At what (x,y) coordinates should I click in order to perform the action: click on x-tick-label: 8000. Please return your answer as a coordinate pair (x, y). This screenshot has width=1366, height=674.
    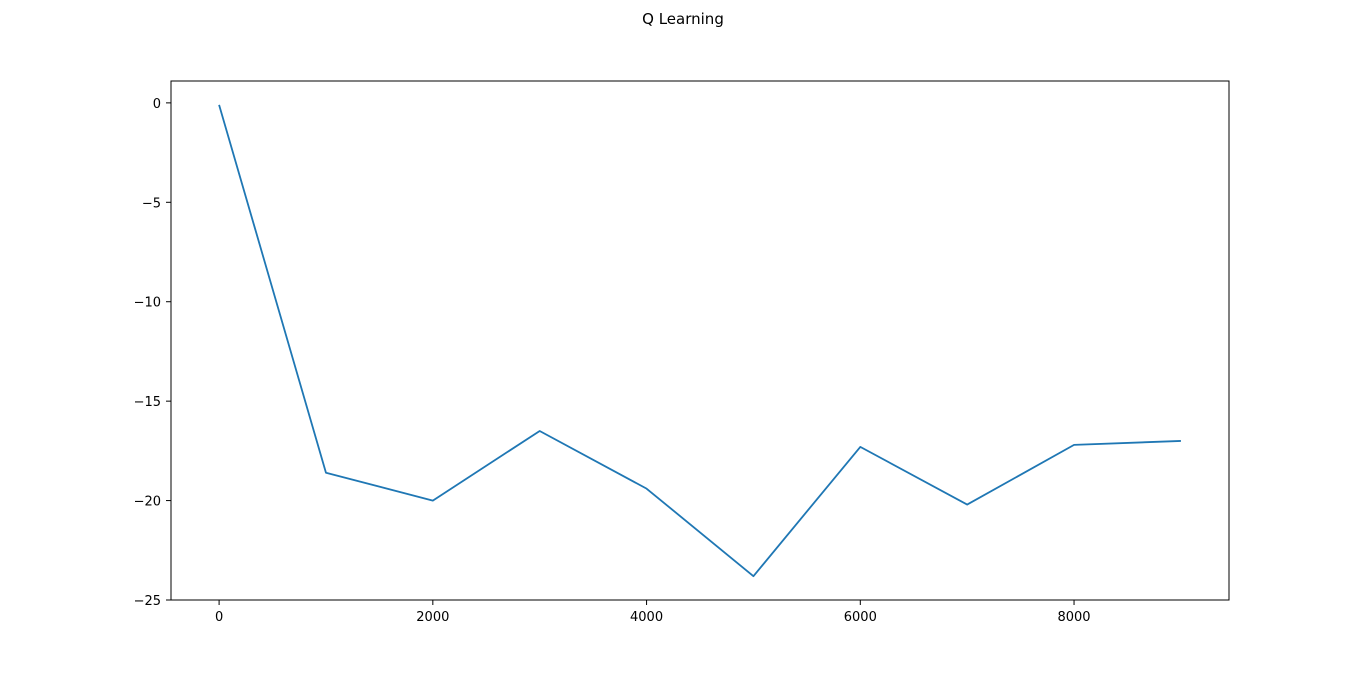
    Looking at the image, I should click on (1073, 617).